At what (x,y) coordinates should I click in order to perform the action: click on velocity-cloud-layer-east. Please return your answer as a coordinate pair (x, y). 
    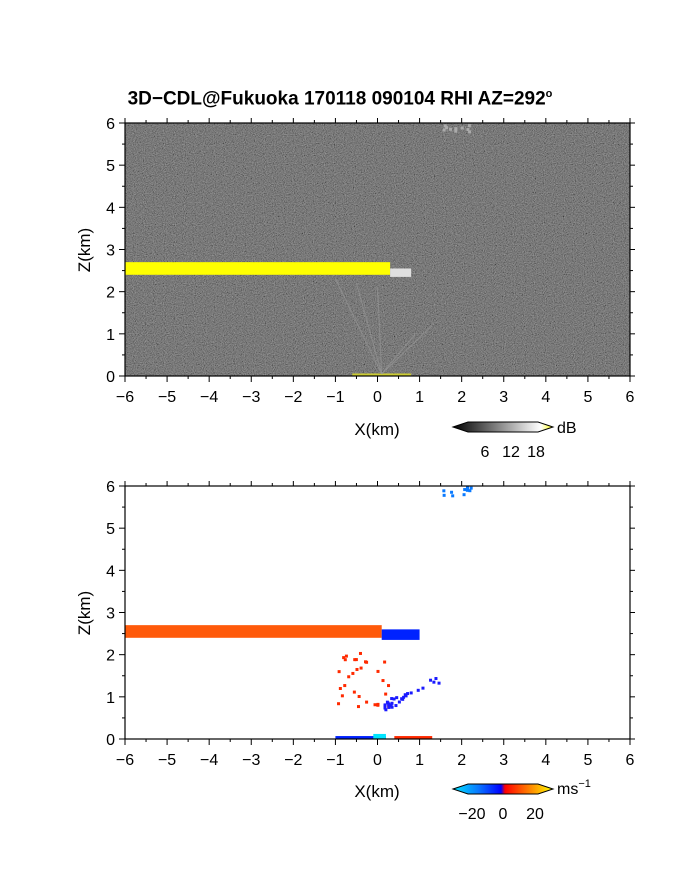
    Looking at the image, I should click on (400, 634).